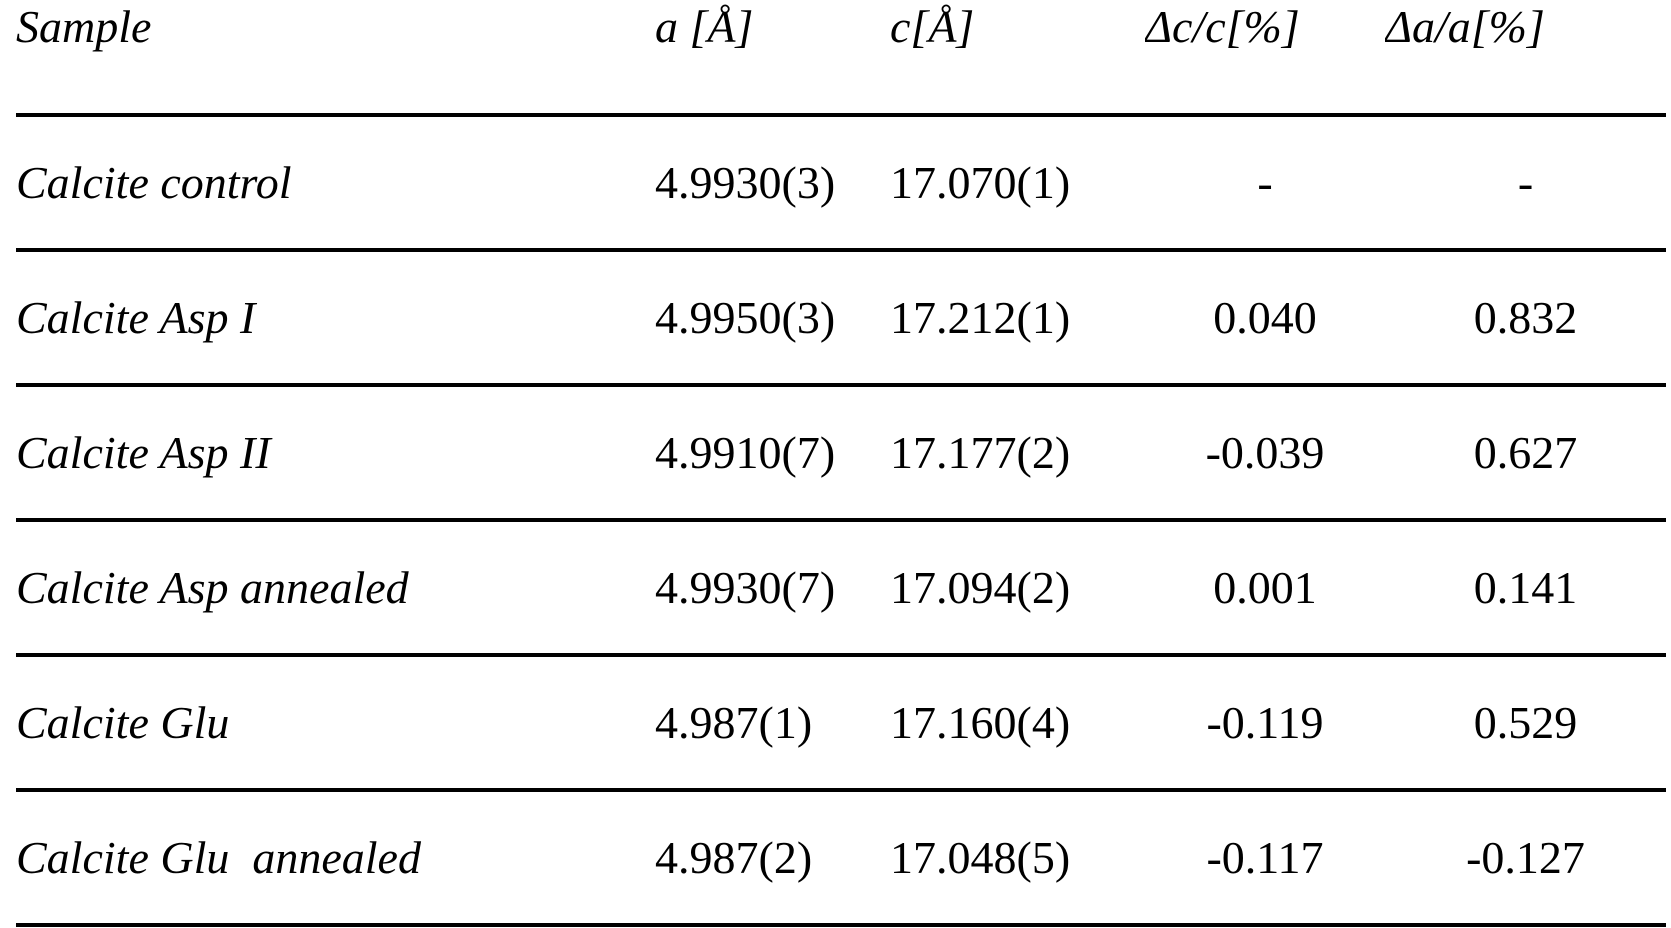  Describe the element at coordinates (1017, 723) in the screenshot. I see `c-value-cell: 17.160(4)` at that location.